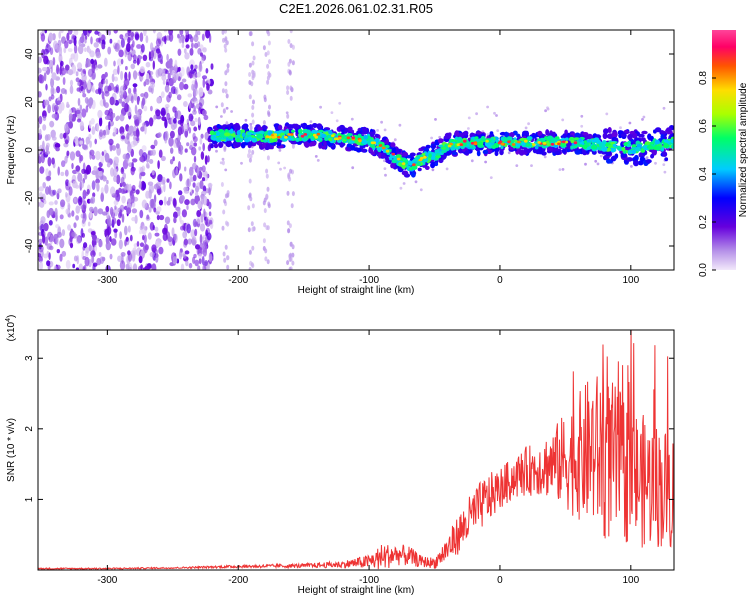 Image resolution: width=750 pixels, height=605 pixels. Describe the element at coordinates (356, 590) in the screenshot. I see `snr-x-label: Height of straight line (km)` at that location.